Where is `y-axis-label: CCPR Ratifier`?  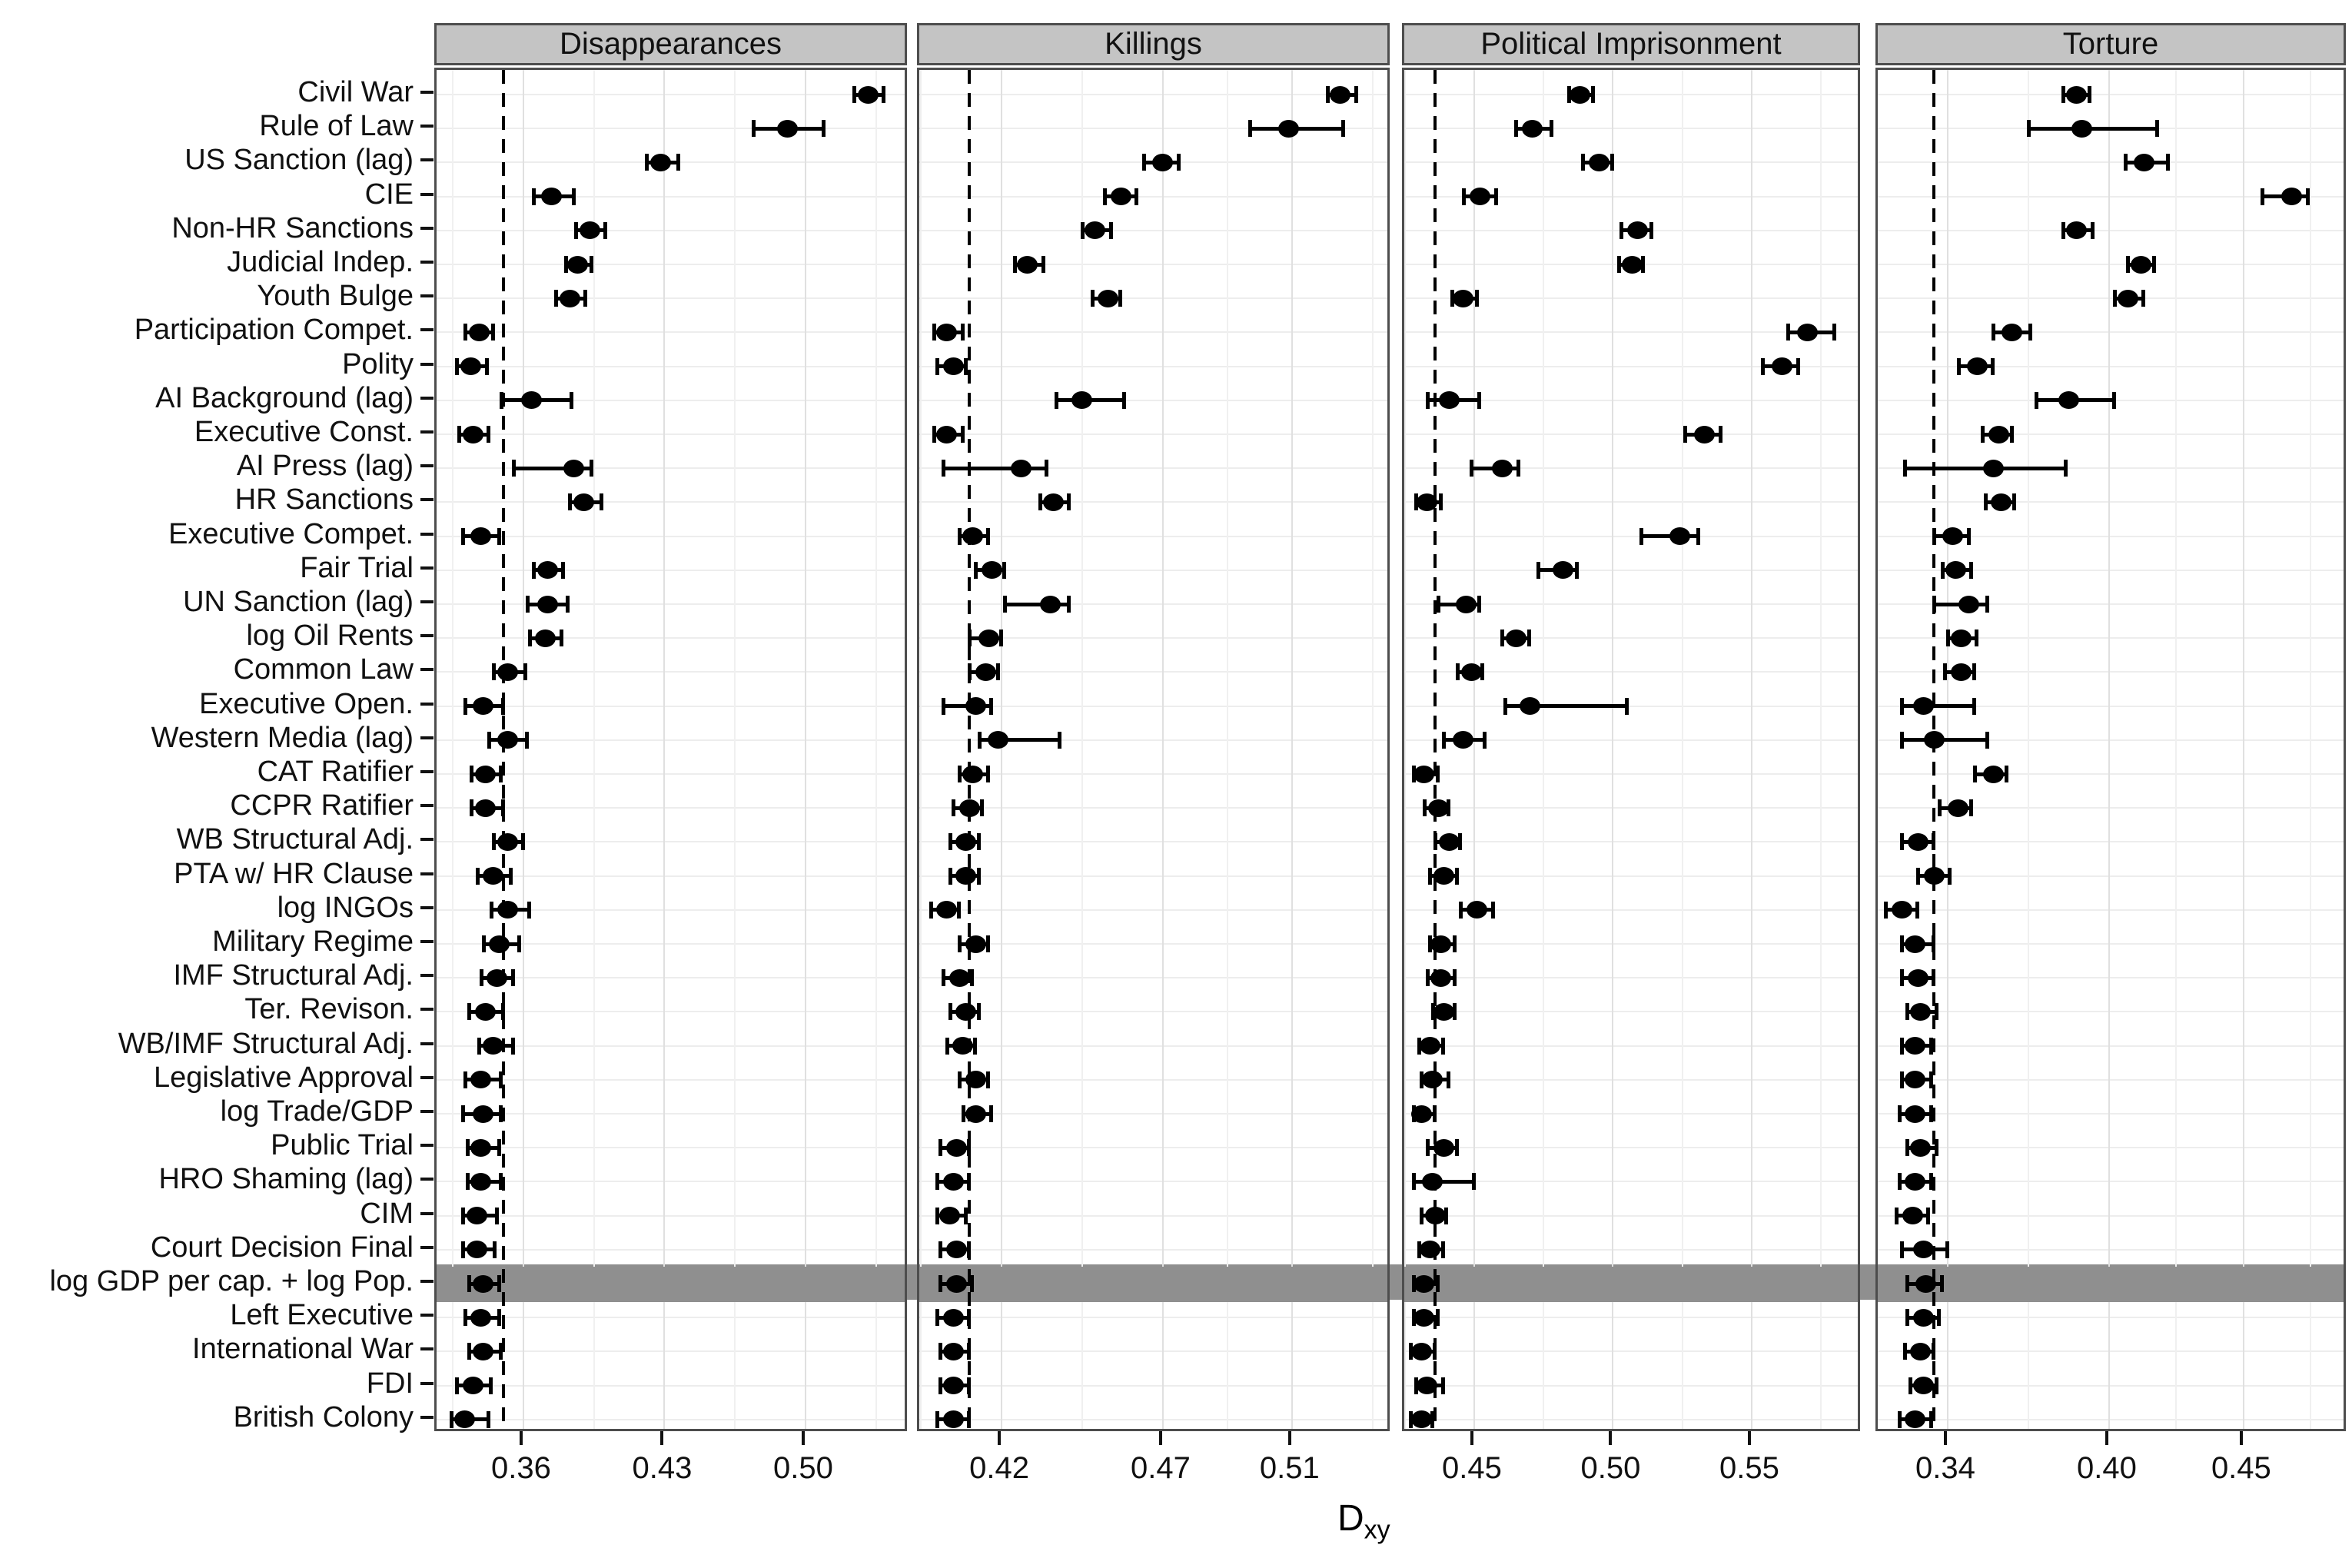 y-axis-label: CCPR Ratifier is located at coordinates (322, 805).